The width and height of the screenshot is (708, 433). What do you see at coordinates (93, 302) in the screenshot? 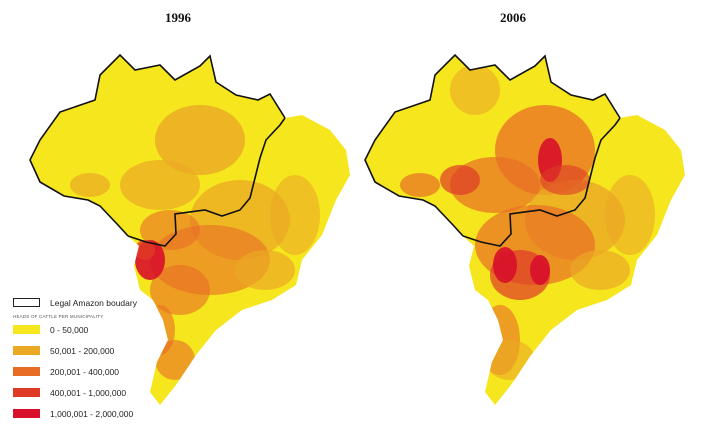
I see `legend-boundary-label: Legal Amazon boudary` at bounding box center [93, 302].